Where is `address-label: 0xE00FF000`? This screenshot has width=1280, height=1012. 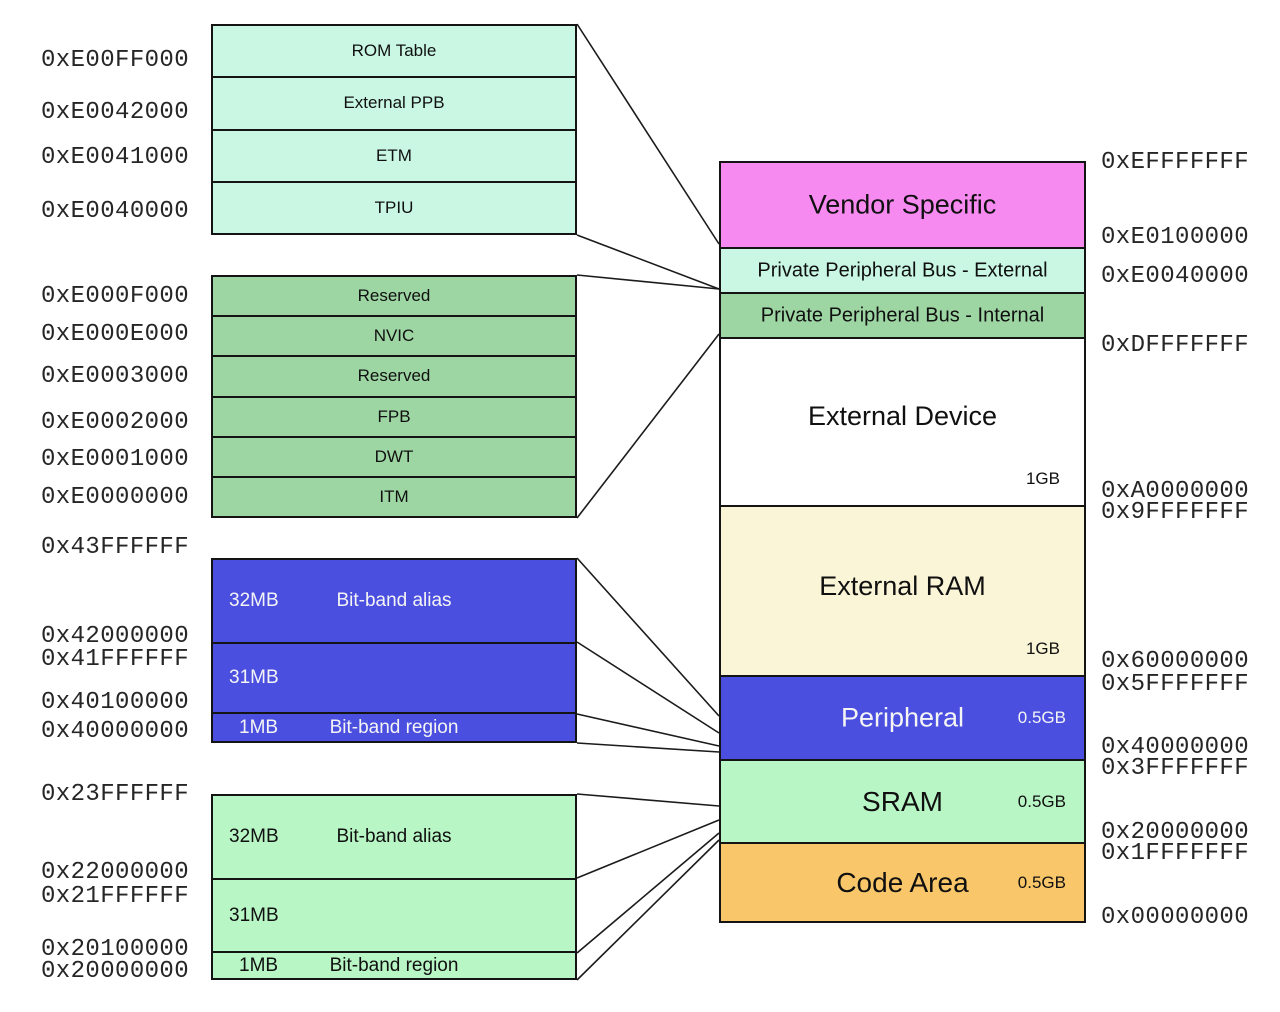 address-label: 0xE00FF000 is located at coordinates (115, 60).